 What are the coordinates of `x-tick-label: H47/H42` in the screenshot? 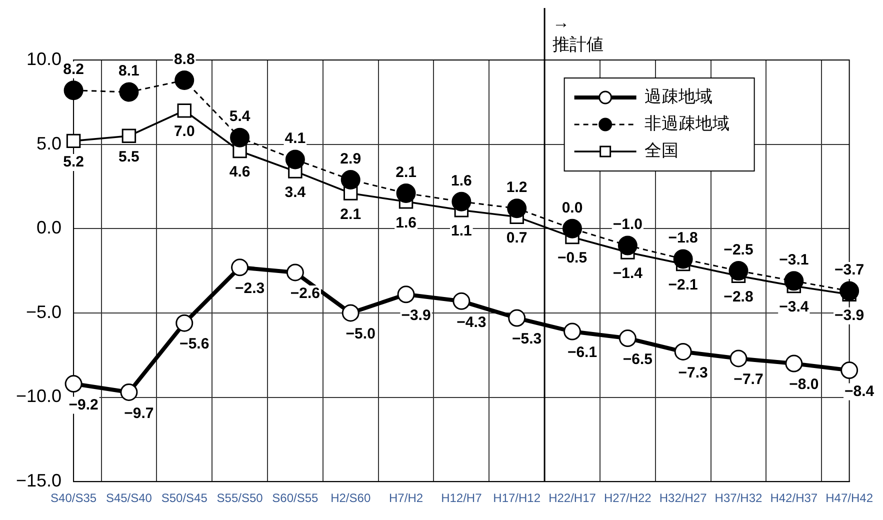 It's located at (850, 498).